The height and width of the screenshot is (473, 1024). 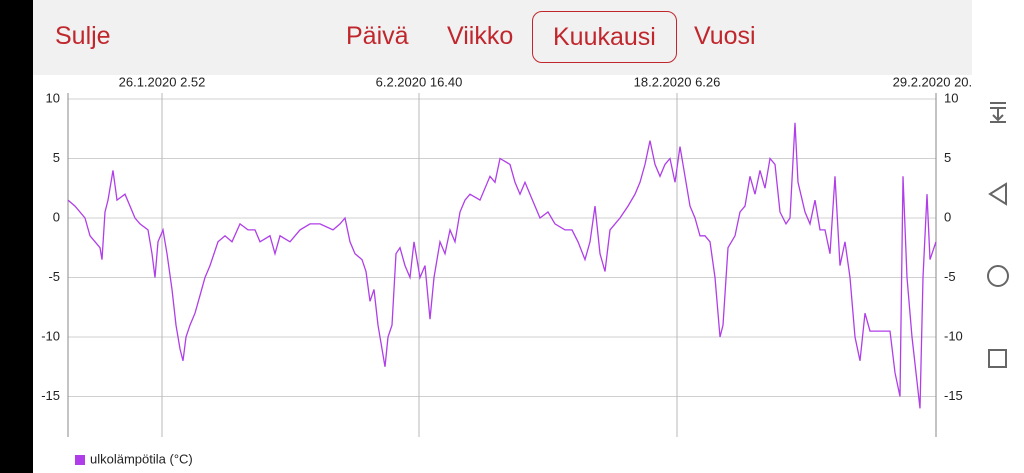 I want to click on recents-icon, so click(x=997, y=358).